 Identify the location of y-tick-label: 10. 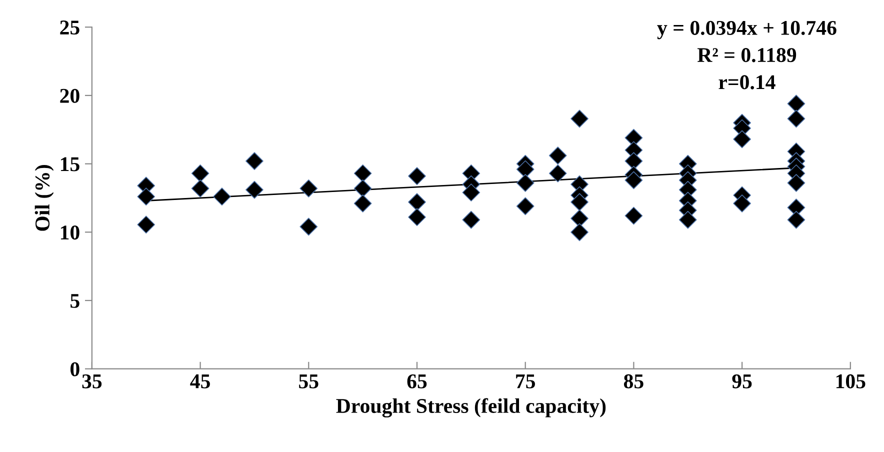
(70, 233).